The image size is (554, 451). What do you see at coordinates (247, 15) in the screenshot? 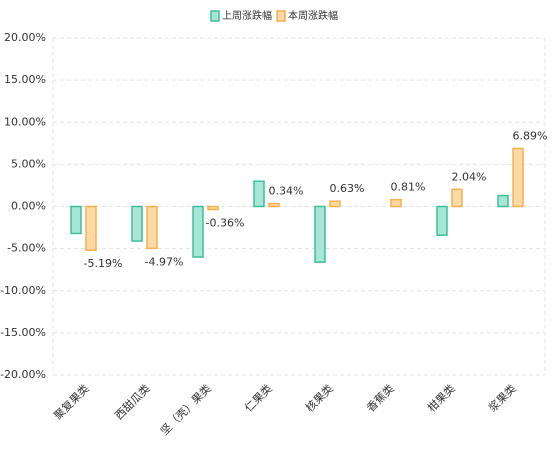
I see `legend-label: 上周涨跌幅` at bounding box center [247, 15].